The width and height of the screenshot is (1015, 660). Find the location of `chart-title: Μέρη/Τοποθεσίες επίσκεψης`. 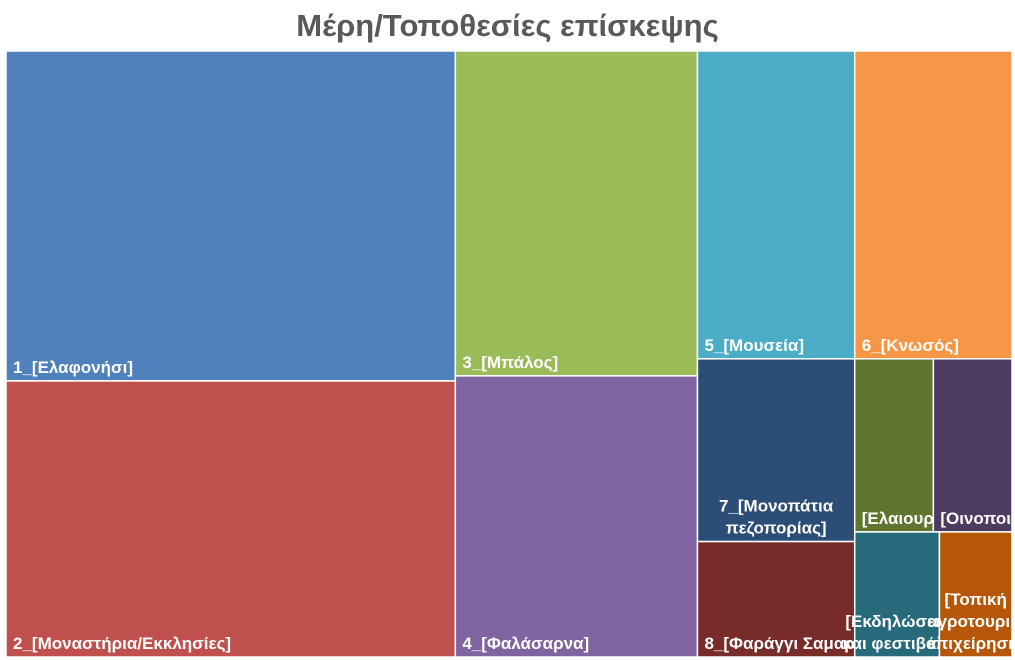

chart-title: Μέρη/Τοποθεσίες επίσκεψης is located at coordinates (507, 25).